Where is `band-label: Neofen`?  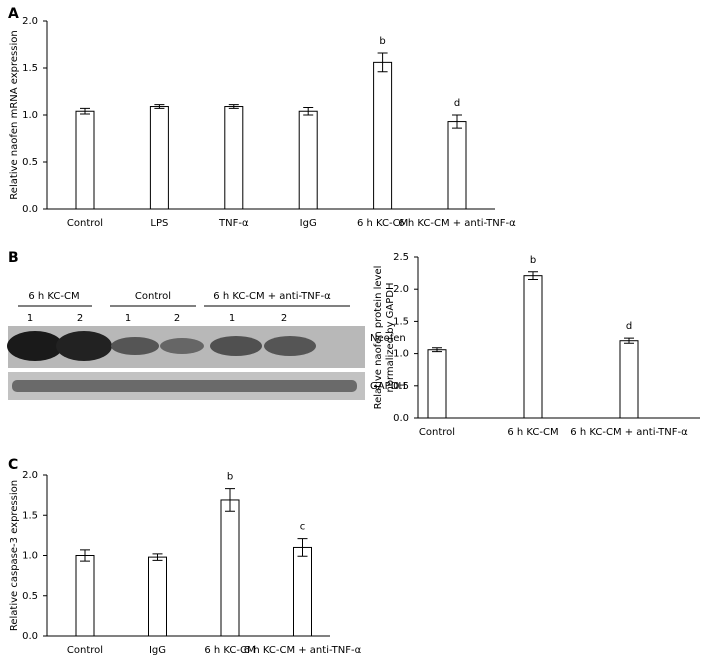 band-label: Neofen is located at coordinates (388, 338).